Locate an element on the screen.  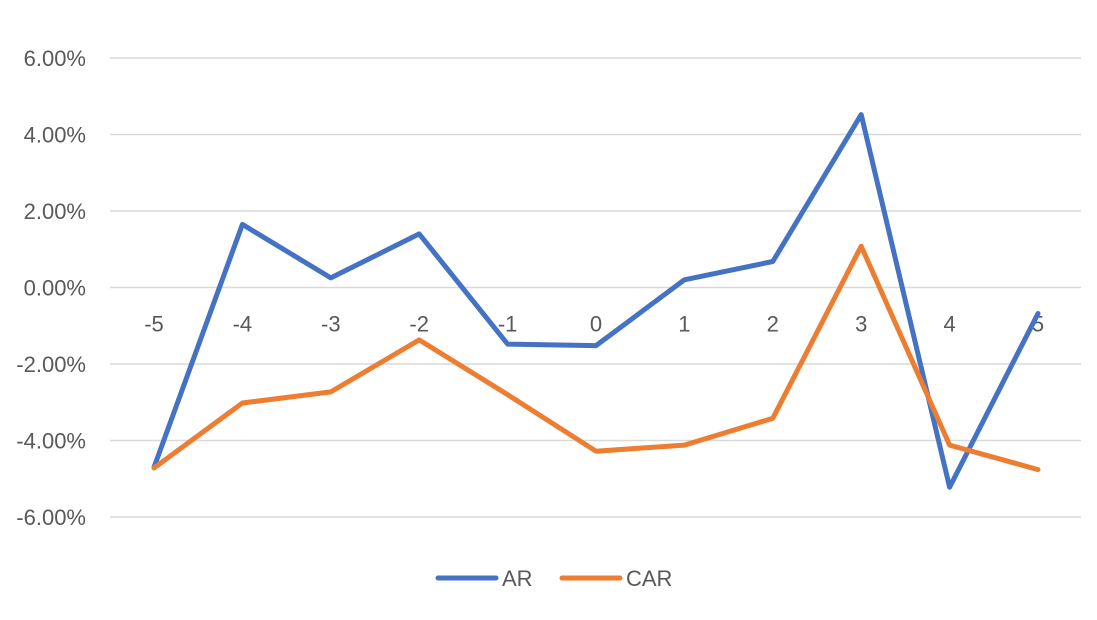
x-tick-label: 0 is located at coordinates (596, 324).